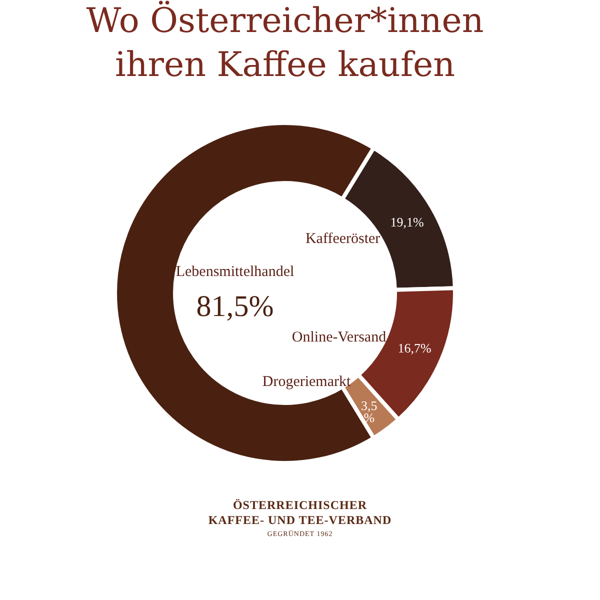  Describe the element at coordinates (307, 382) in the screenshot. I see `slice-label: Drogeriemarkt` at that location.